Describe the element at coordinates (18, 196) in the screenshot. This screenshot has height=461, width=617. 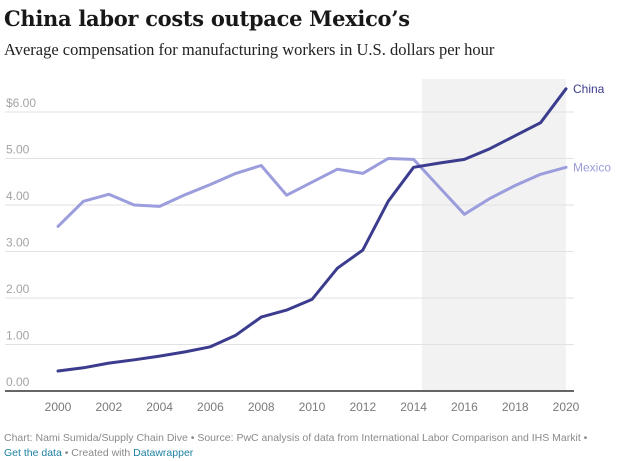
I see `y-tick-label: 4.00` at that location.